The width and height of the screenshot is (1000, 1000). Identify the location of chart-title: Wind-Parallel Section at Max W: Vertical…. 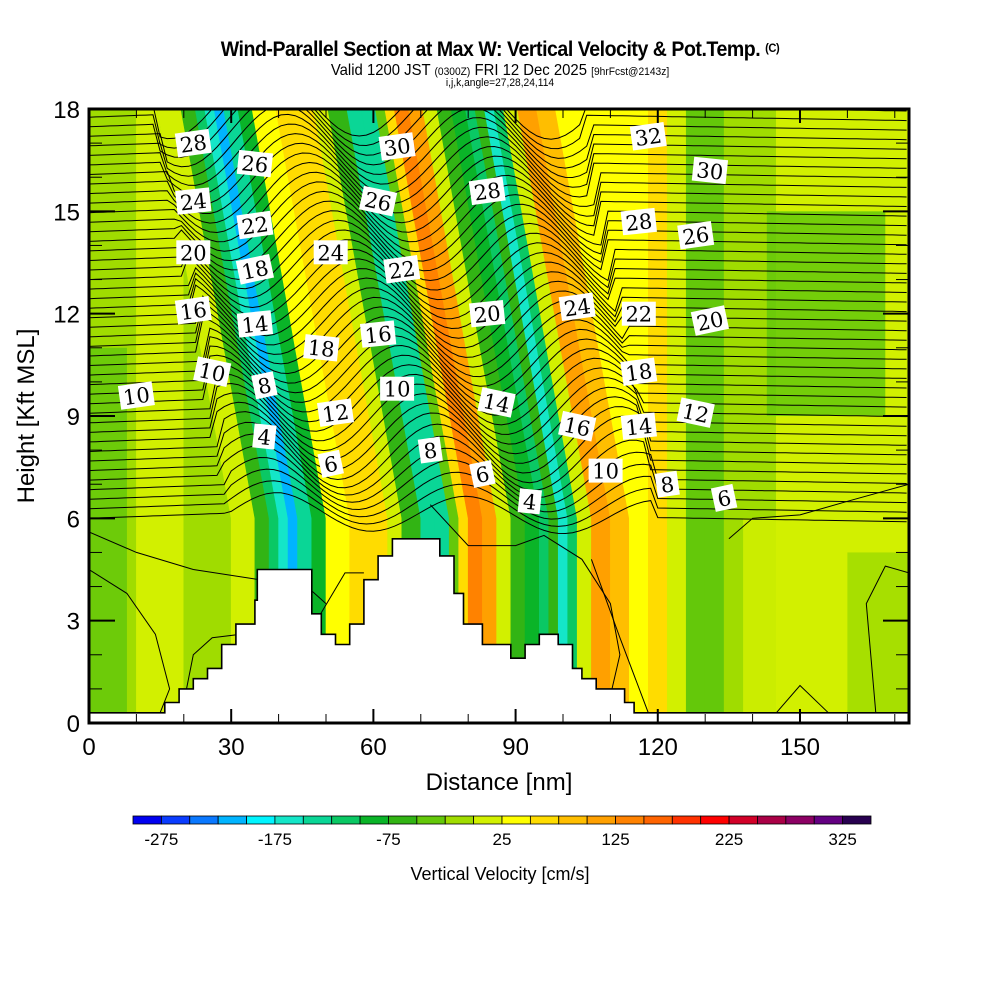
(500, 50).